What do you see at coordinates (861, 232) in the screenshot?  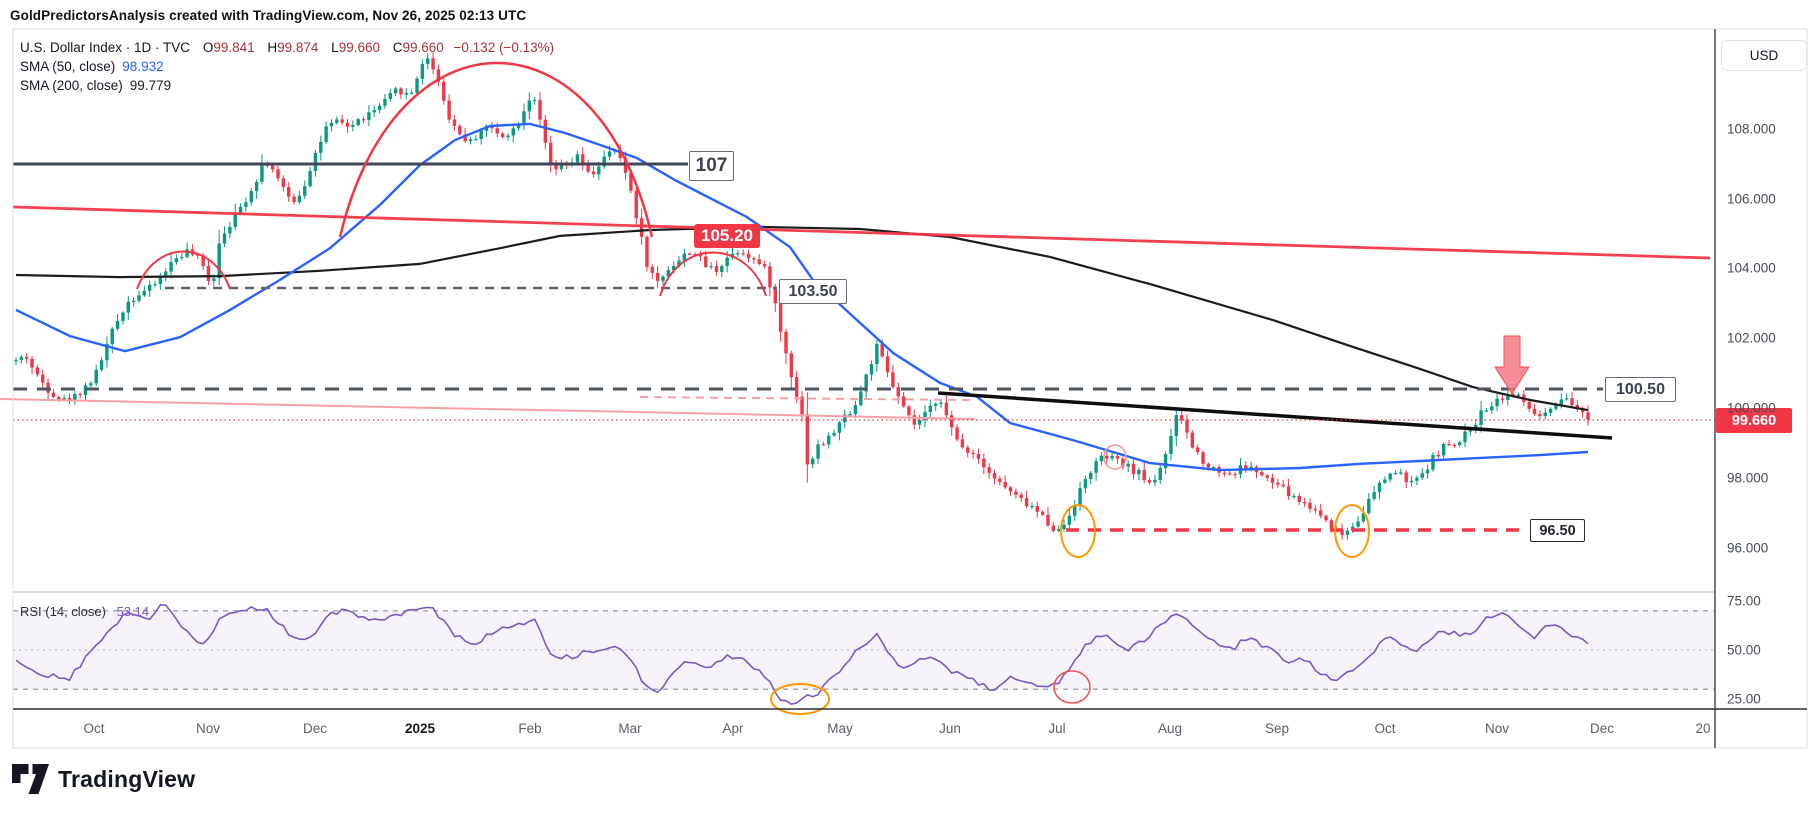 I see `descending-trendline-red` at bounding box center [861, 232].